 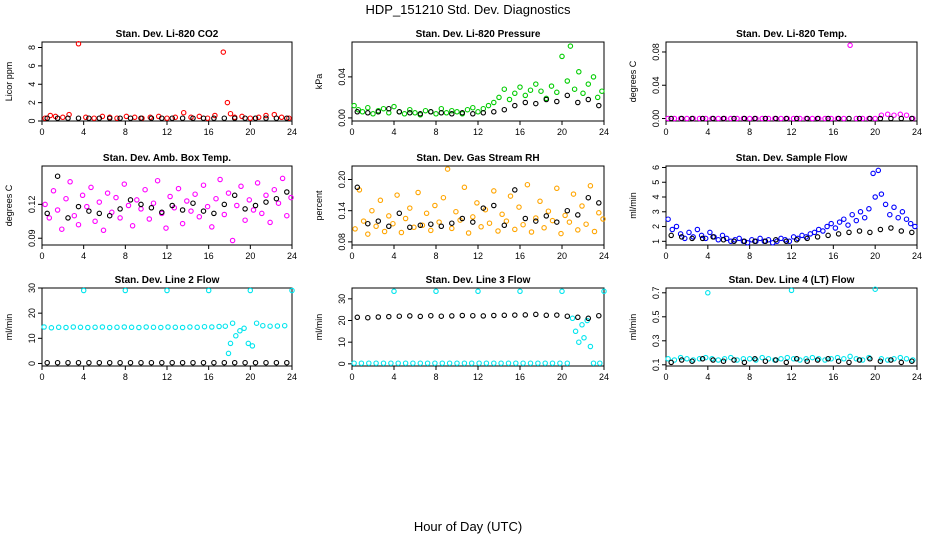 What do you see at coordinates (342, 118) in the screenshot?
I see `y-tick-label: 0.00` at bounding box center [342, 118].